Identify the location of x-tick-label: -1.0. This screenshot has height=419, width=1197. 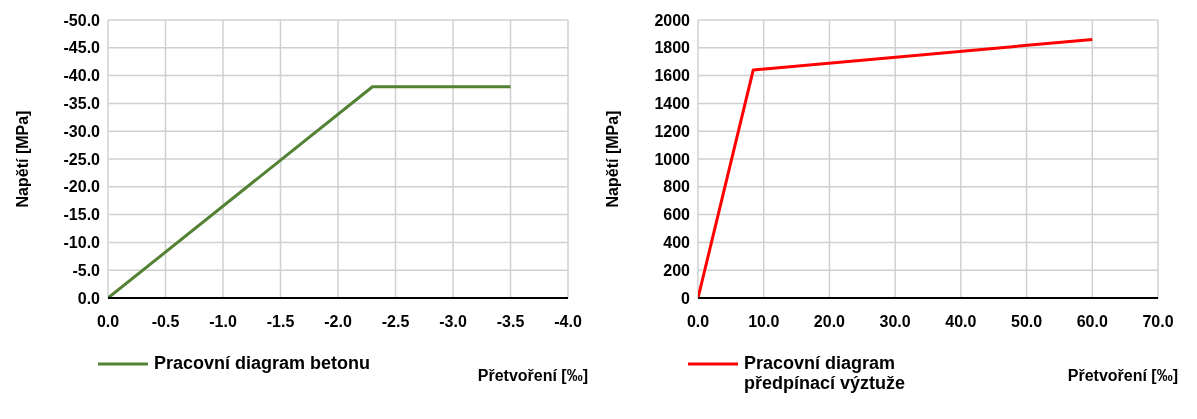
(223, 322).